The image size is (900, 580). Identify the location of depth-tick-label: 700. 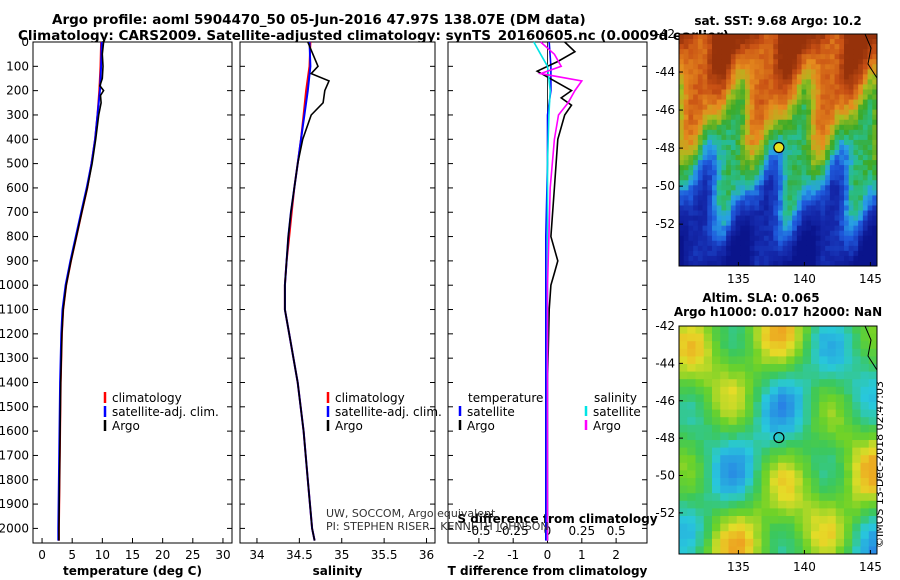
(17, 212).